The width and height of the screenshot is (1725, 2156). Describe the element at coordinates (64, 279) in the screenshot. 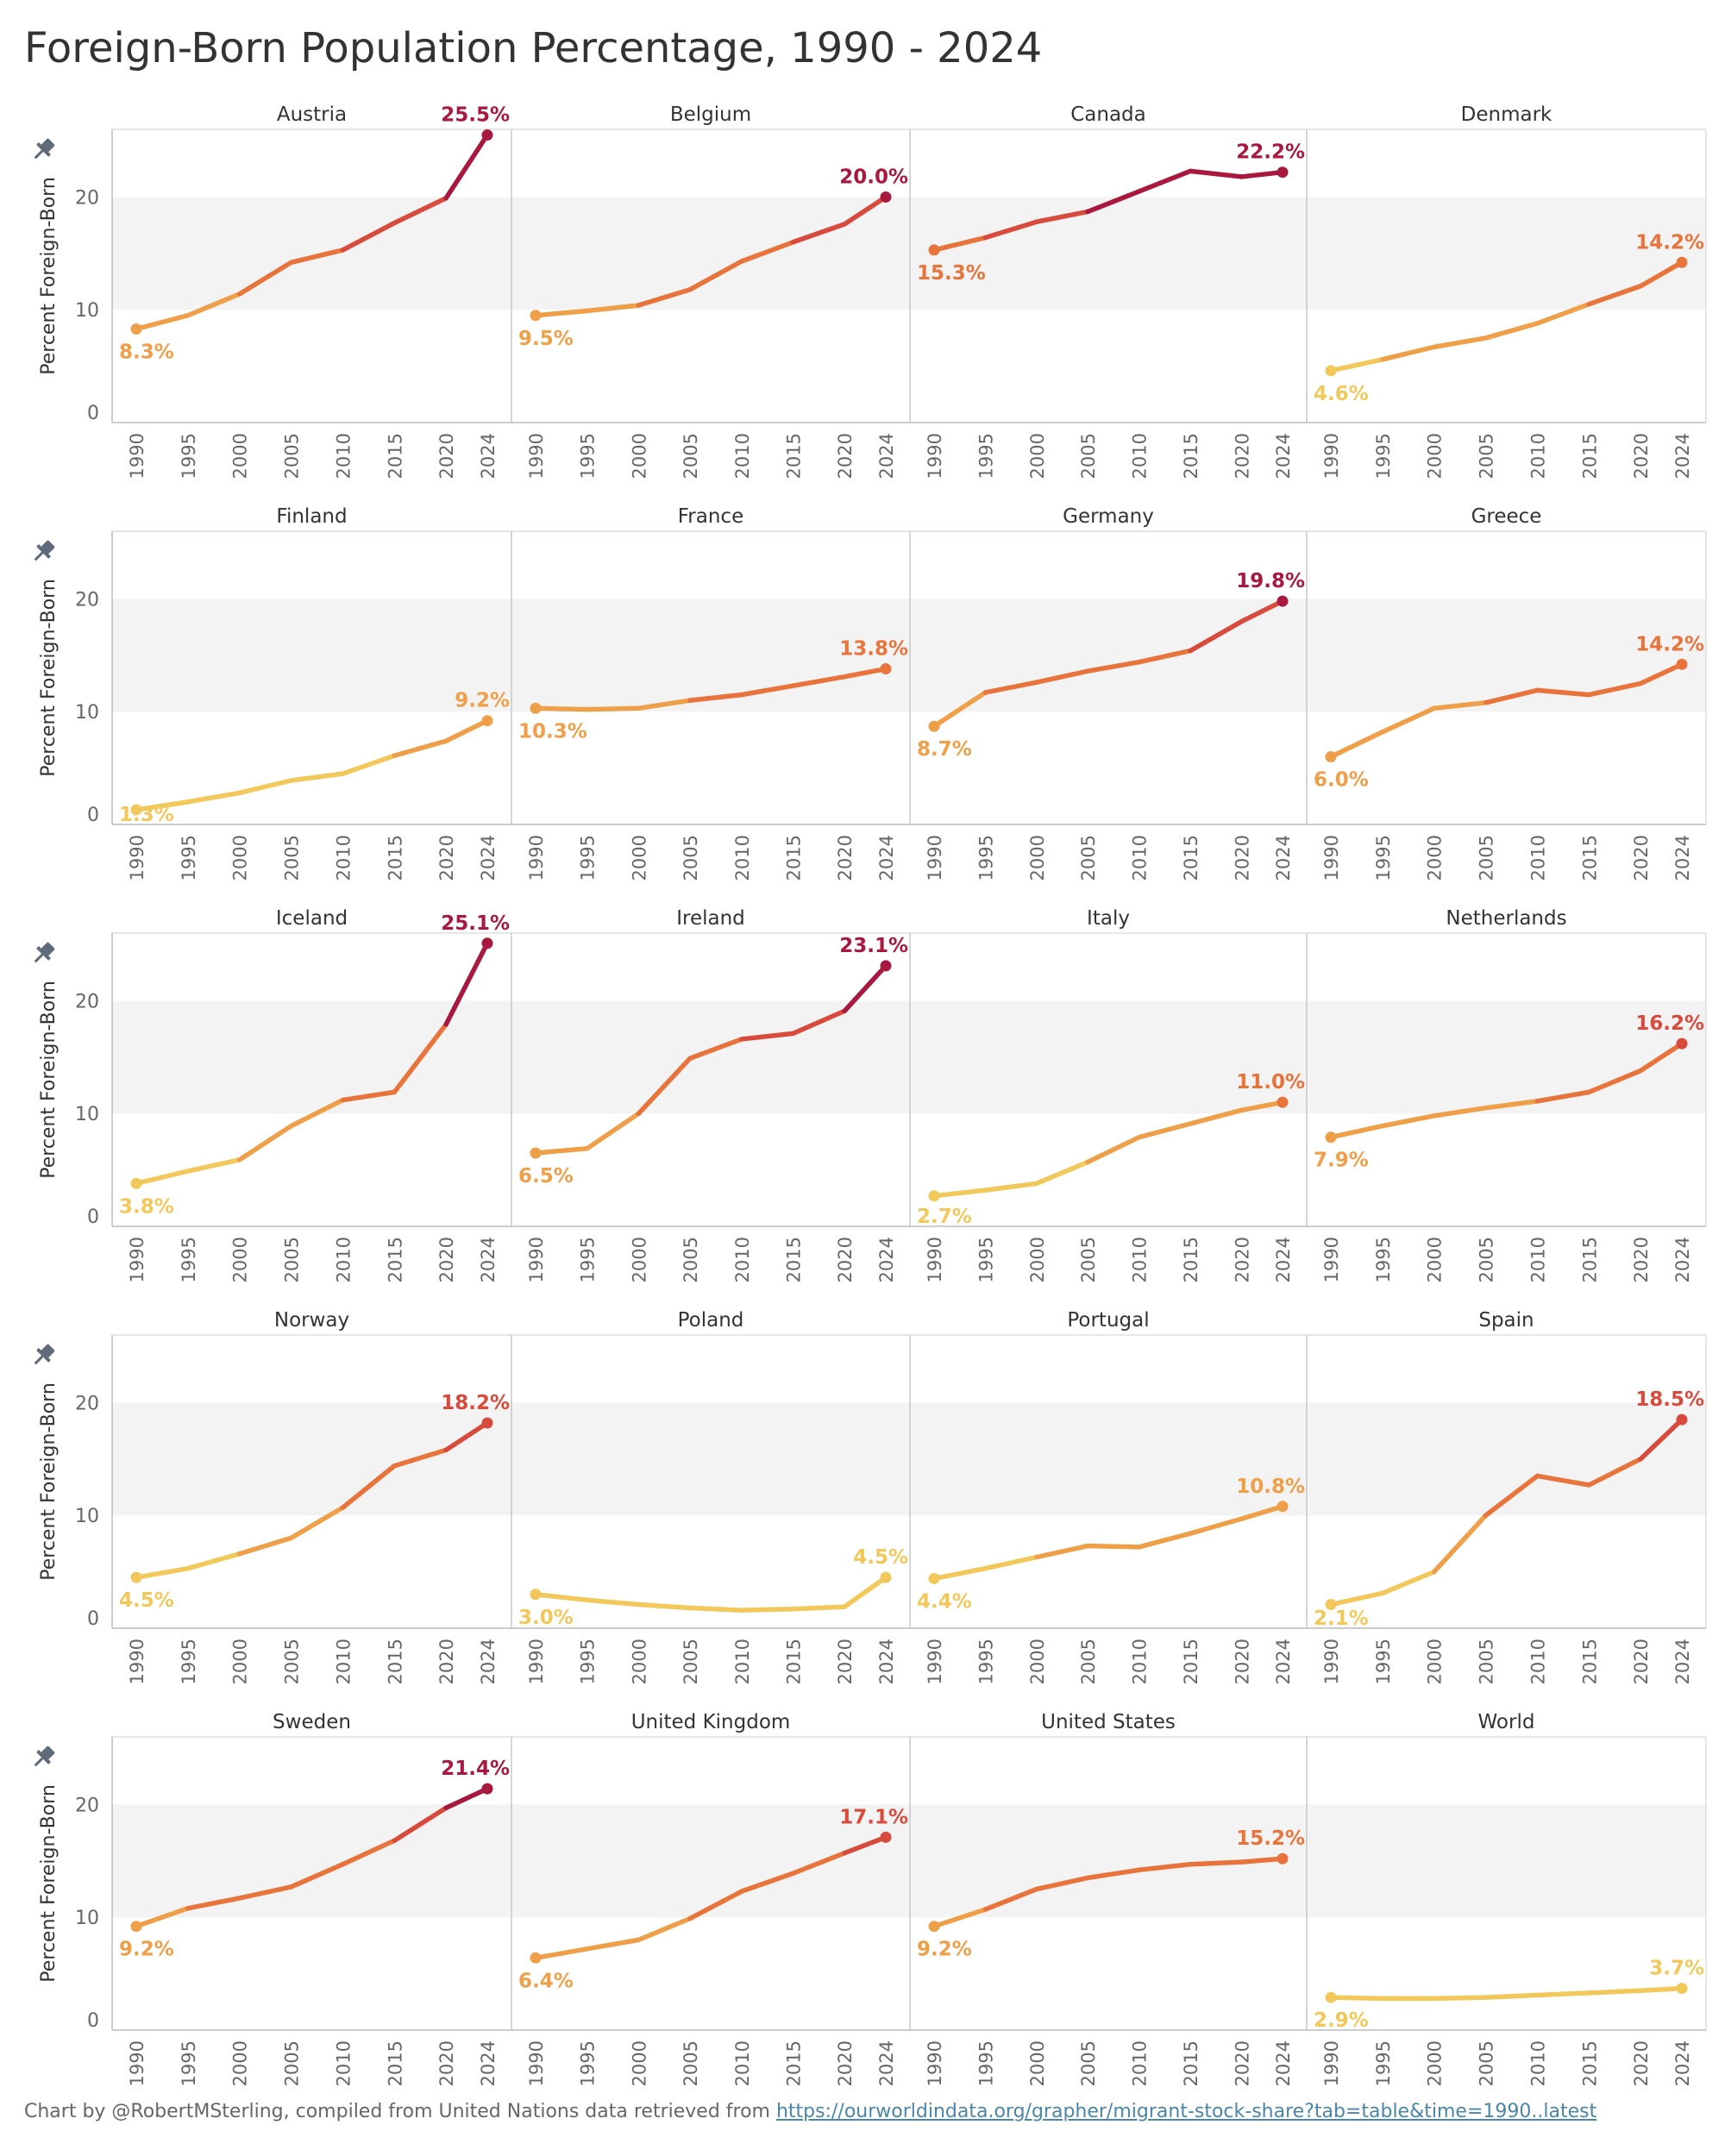

I see `row-1: Percent Foreign-Born 0 10 20` at that location.